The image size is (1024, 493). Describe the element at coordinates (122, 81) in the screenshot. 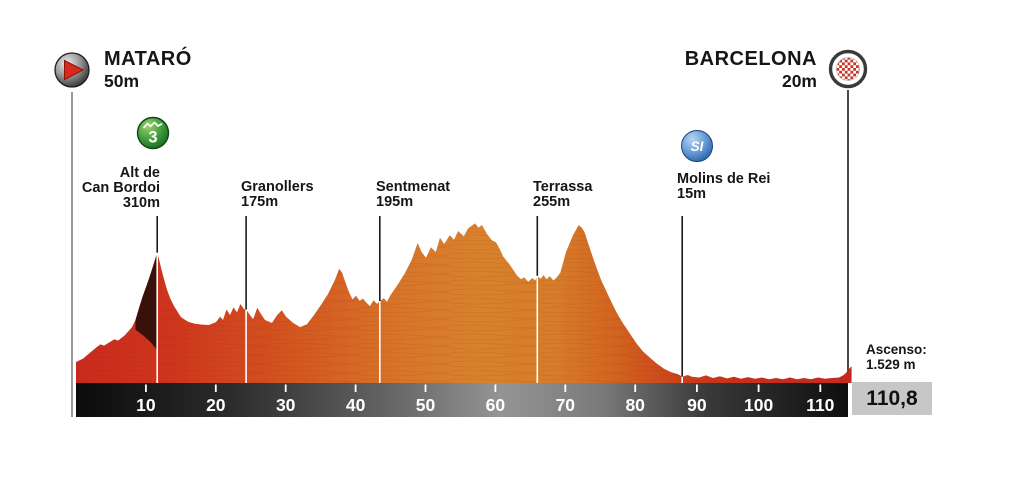

I see `start-elevation: 50m` at that location.